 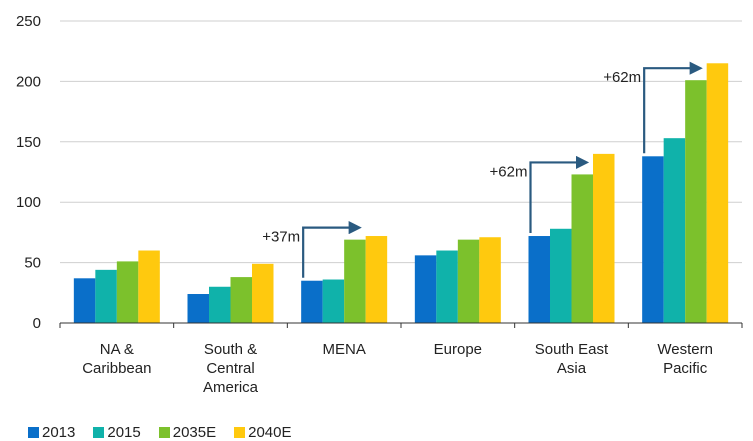 What do you see at coordinates (28, 202) in the screenshot?
I see `y-tick-label: 100` at bounding box center [28, 202].